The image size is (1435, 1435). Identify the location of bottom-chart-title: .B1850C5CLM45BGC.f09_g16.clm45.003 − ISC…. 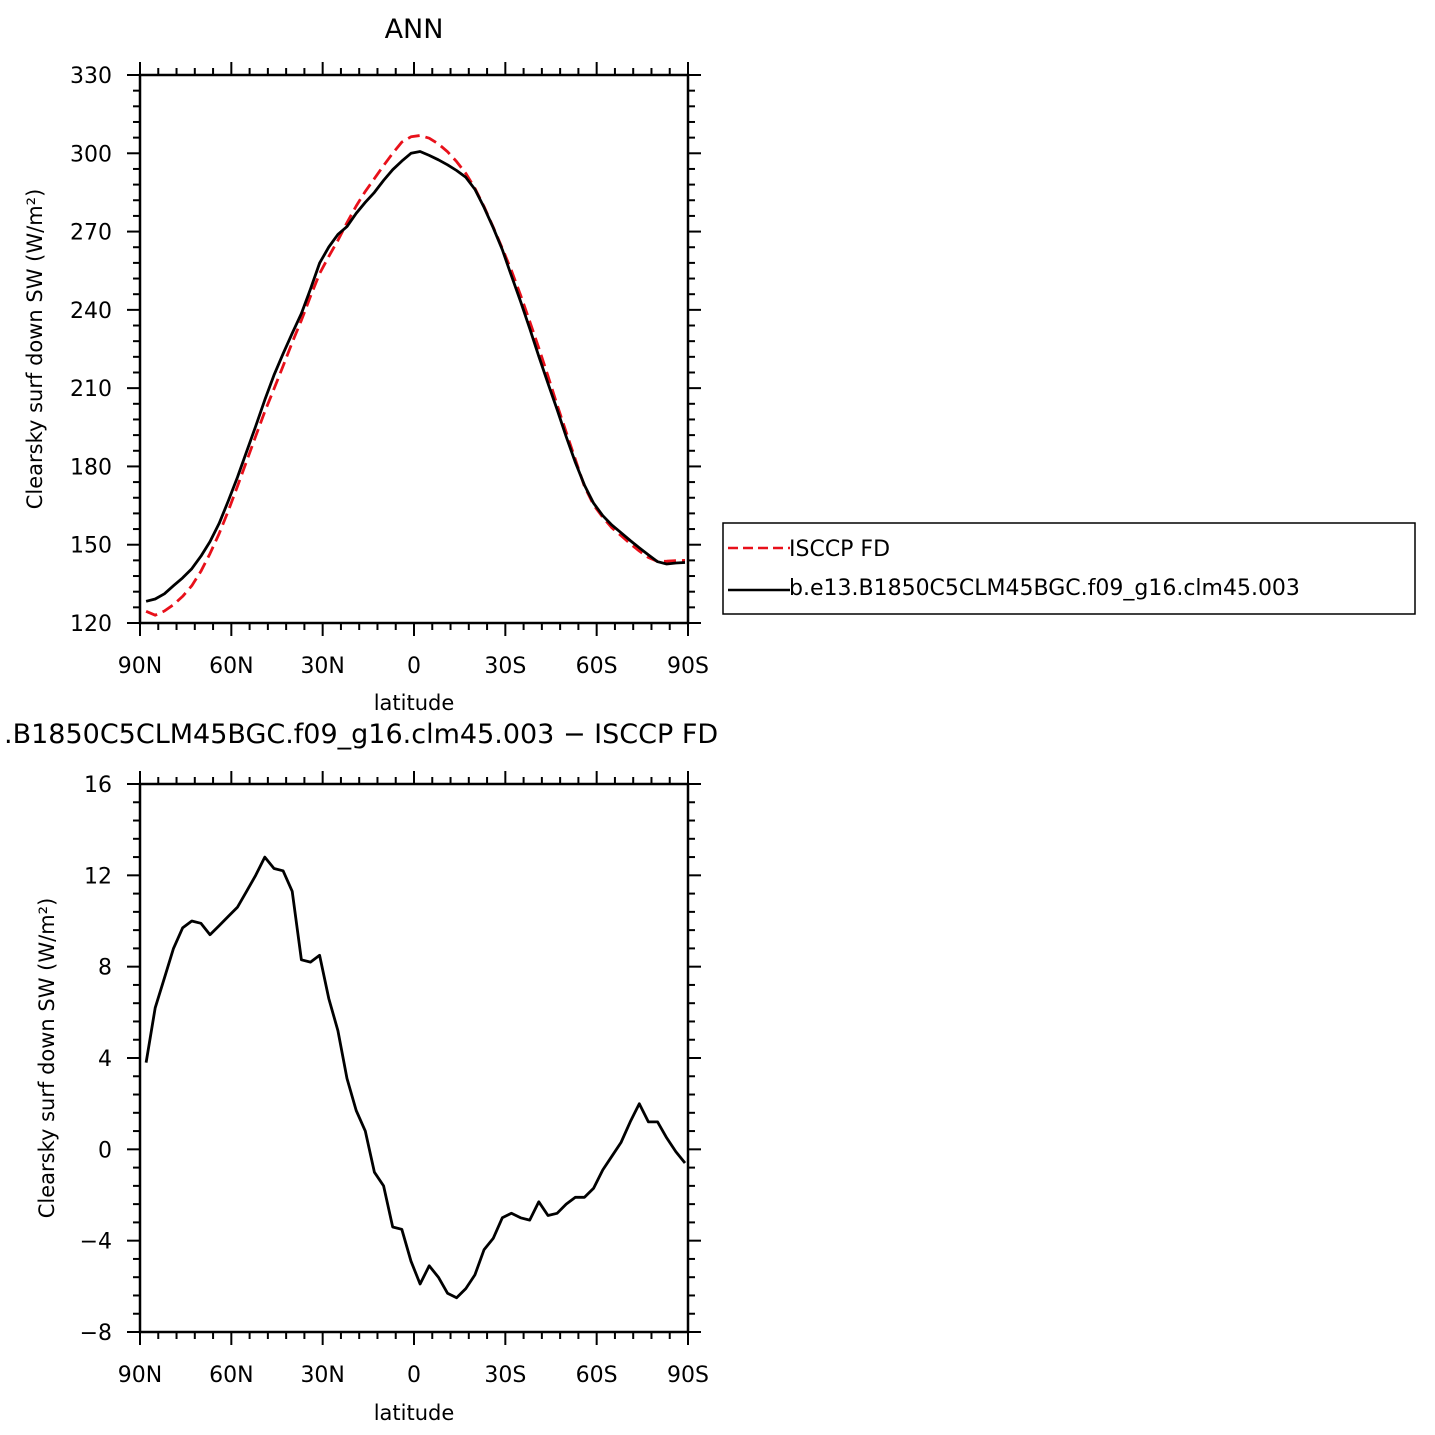
(361, 734).